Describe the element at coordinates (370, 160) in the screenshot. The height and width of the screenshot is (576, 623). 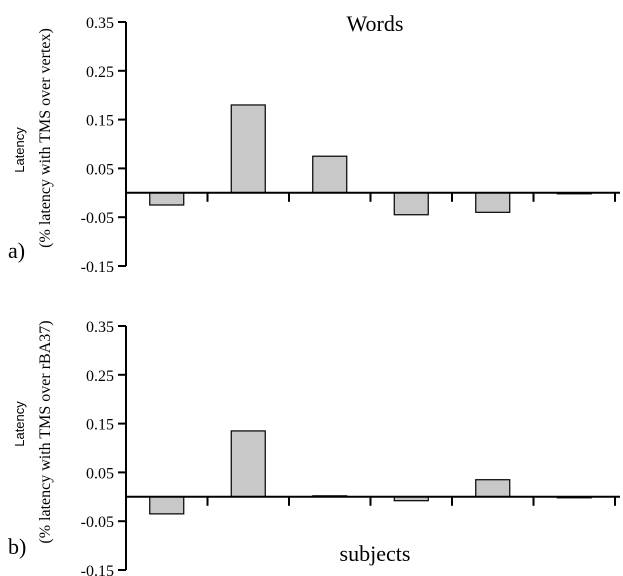
I see `panel-a-bars` at that location.